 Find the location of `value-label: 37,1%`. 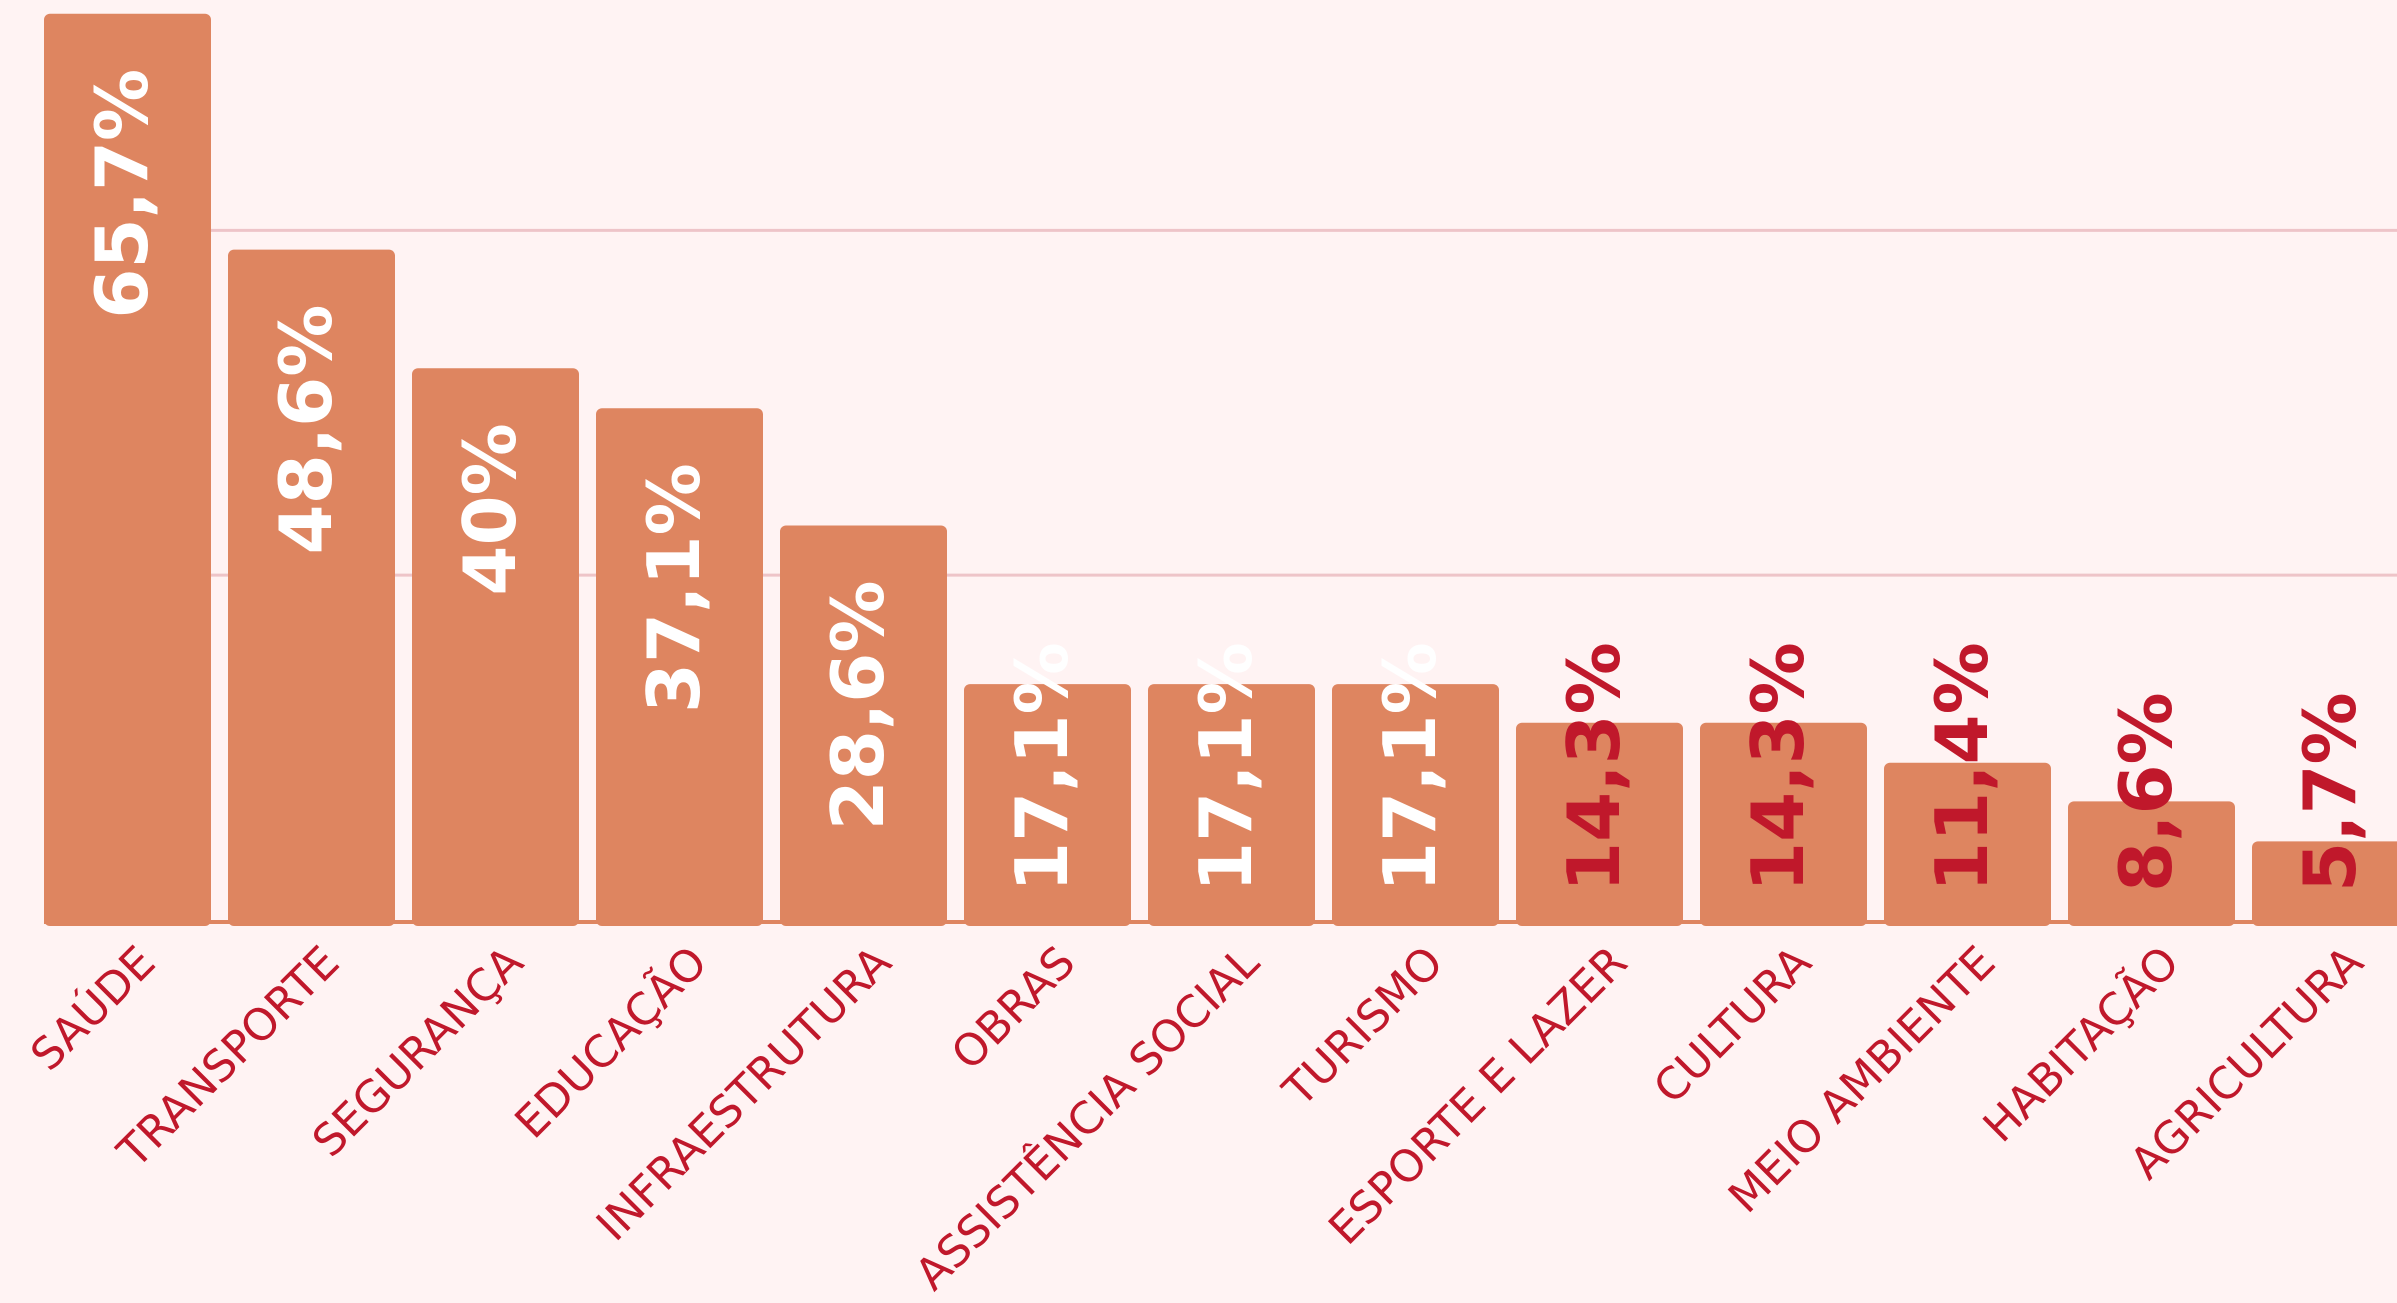

value-label: 37,1% is located at coordinates (674, 588).